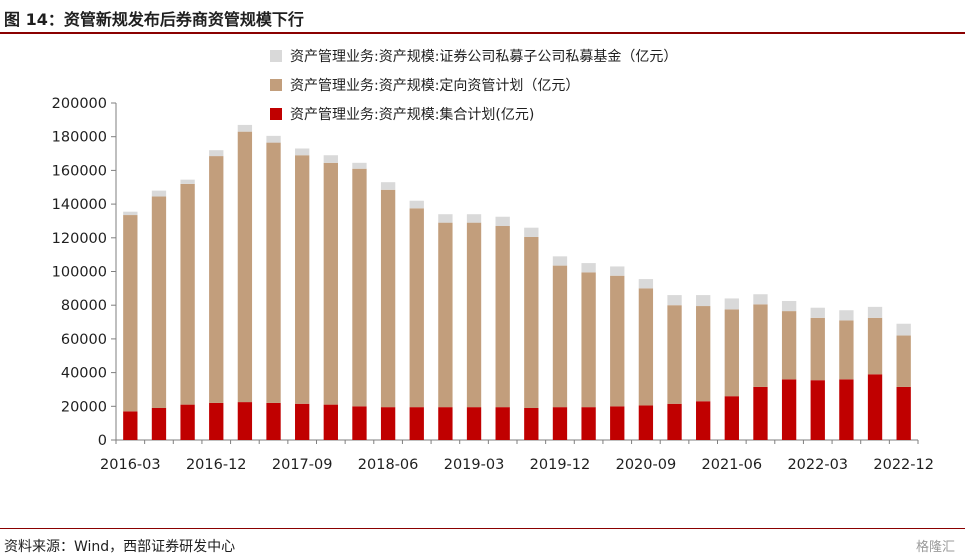 The image size is (965, 559). Describe the element at coordinates (216, 465) in the screenshot. I see `x-tick-label: 2016-12` at that location.